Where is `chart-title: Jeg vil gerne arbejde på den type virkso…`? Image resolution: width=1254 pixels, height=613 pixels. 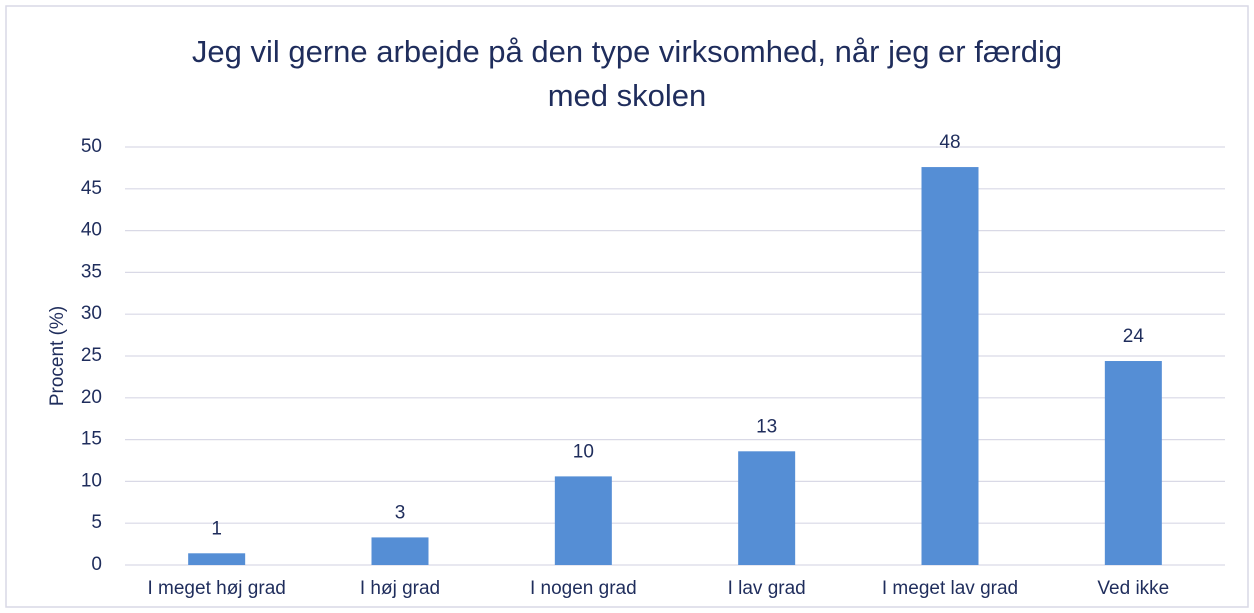
chart-title: Jeg vil gerne arbejde på den type virkso… is located at coordinates (627, 73).